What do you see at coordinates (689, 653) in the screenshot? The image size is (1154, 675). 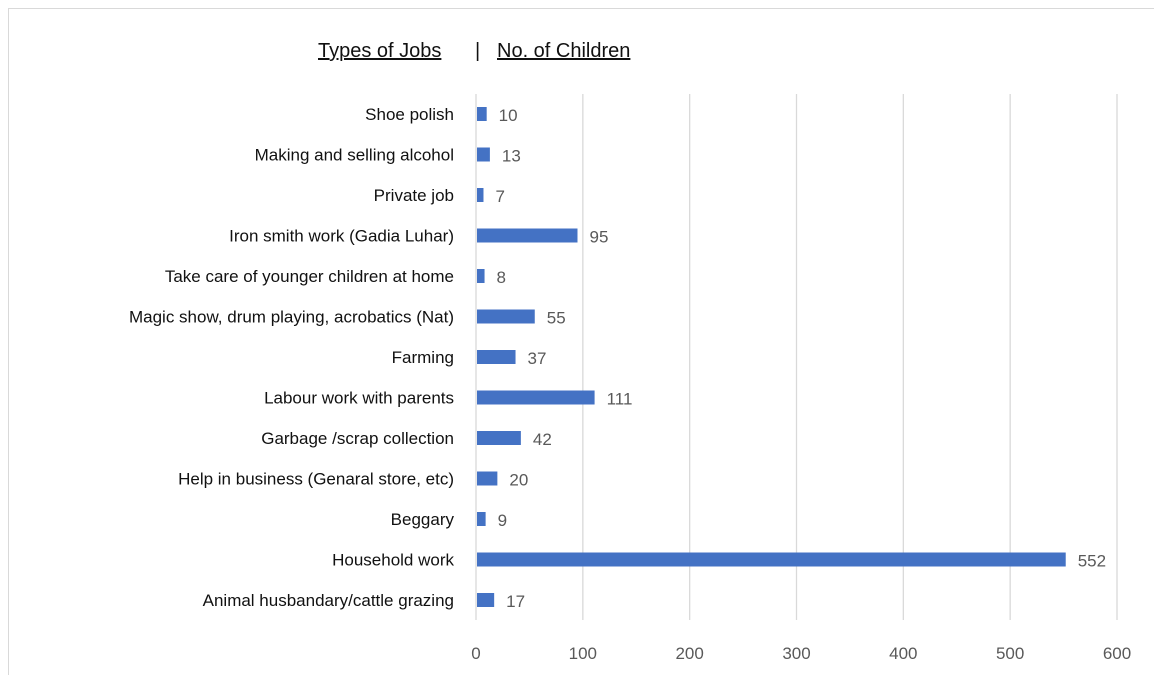 I see `x-tick-label: 200` at bounding box center [689, 653].